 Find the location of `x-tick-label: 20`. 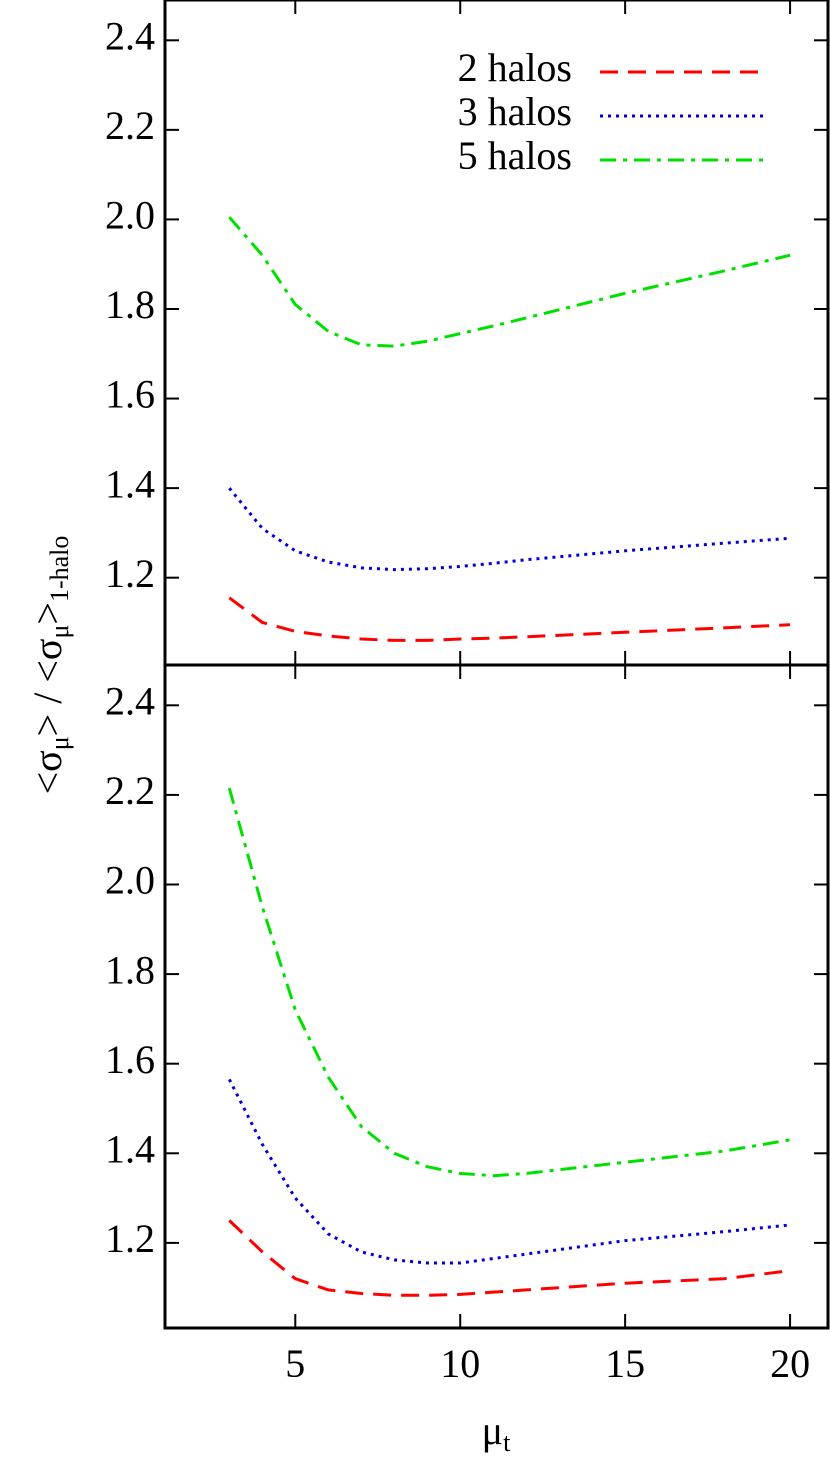

x-tick-label: 20 is located at coordinates (790, 1363).